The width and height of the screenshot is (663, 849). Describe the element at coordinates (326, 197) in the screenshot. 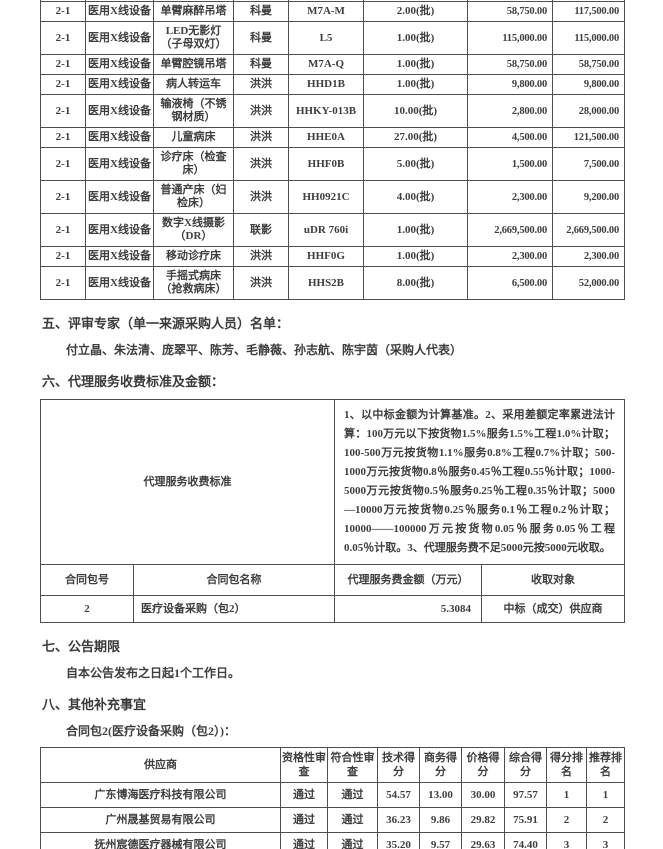

I see `table-cell: HH0921C` at that location.